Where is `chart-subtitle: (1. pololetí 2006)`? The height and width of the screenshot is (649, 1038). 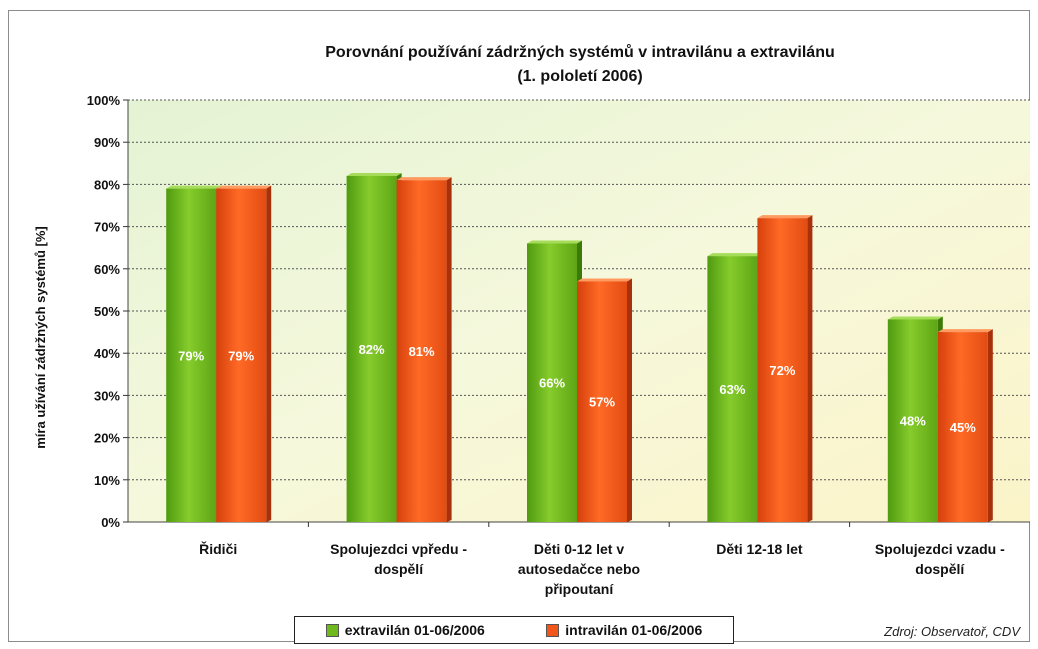 chart-subtitle: (1. pololetí 2006) is located at coordinates (580, 76).